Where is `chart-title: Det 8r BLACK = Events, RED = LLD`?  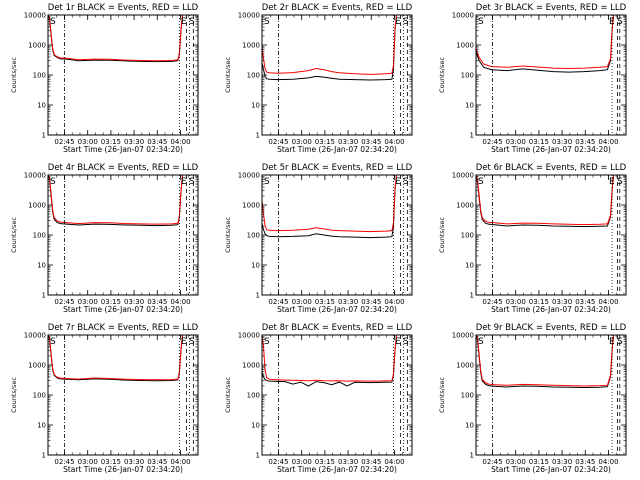 chart-title: Det 8r BLACK = Events, RED = LLD is located at coordinates (337, 328).